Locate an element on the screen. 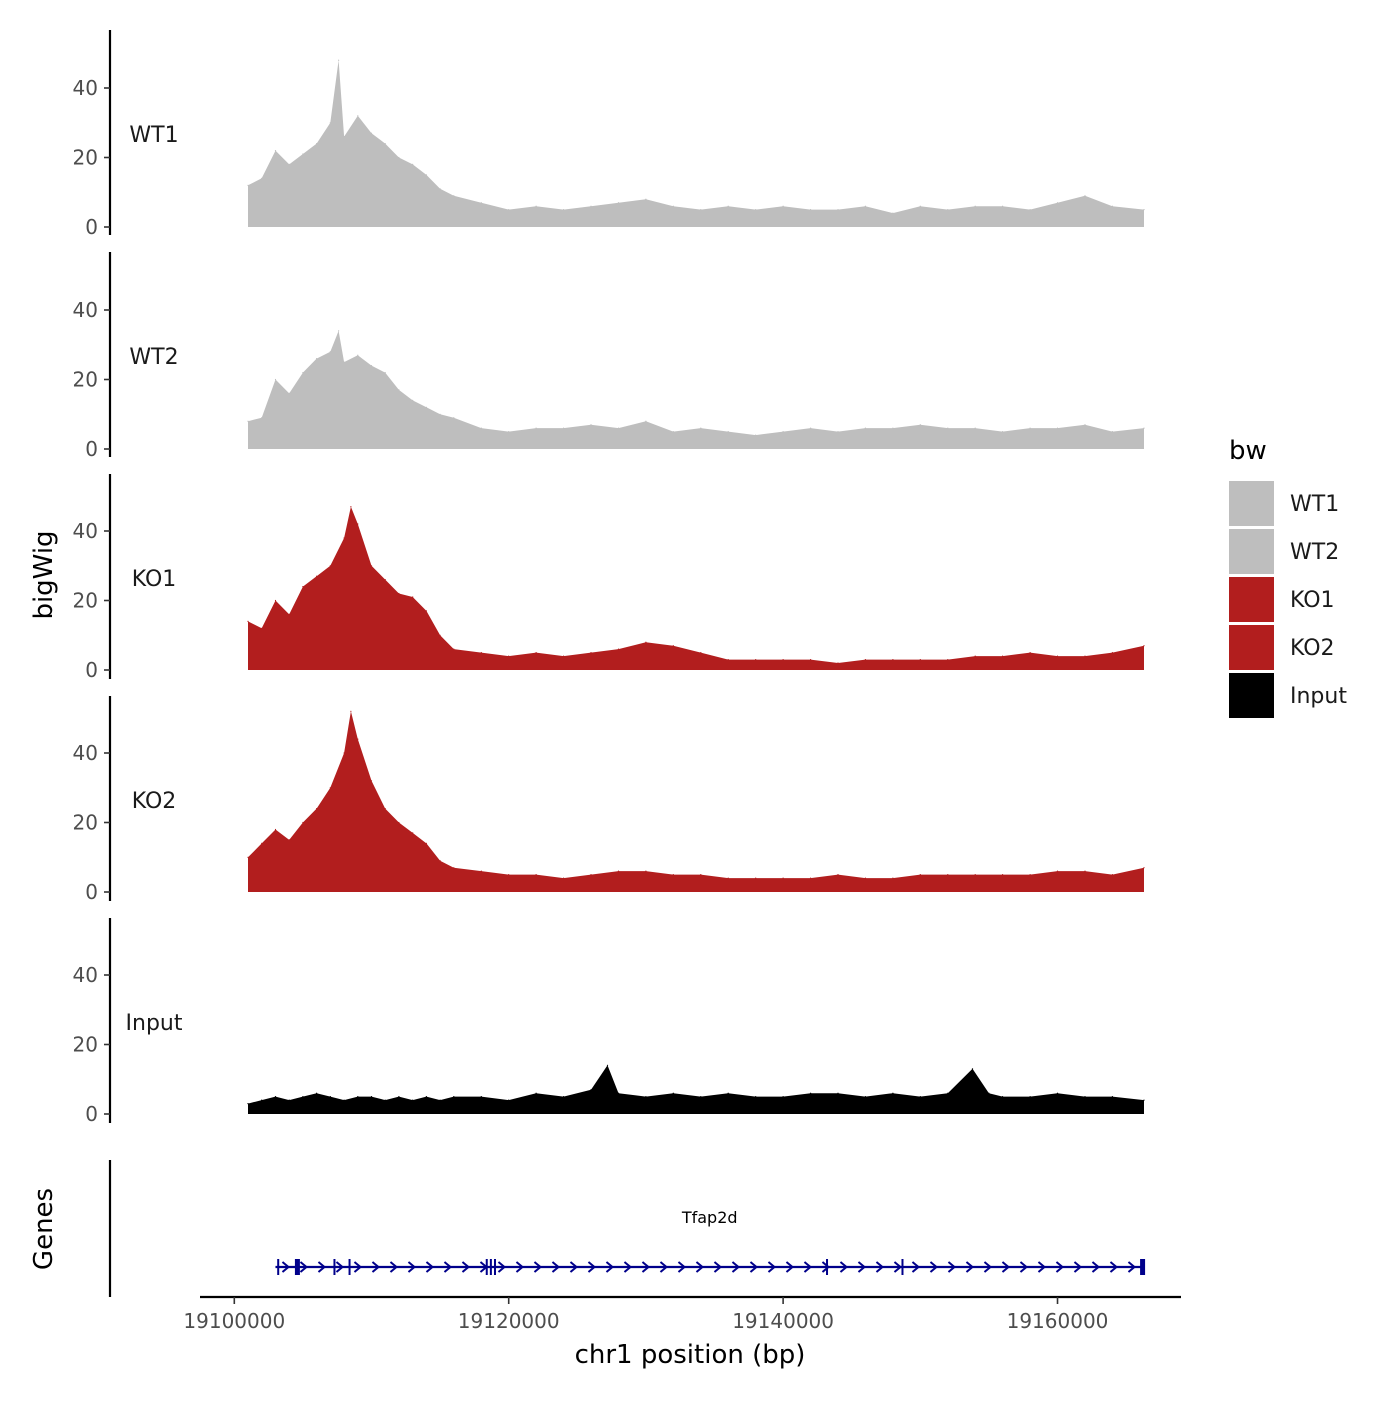  x-axis-title: chr1 position (bp) is located at coordinates (690, 1355).